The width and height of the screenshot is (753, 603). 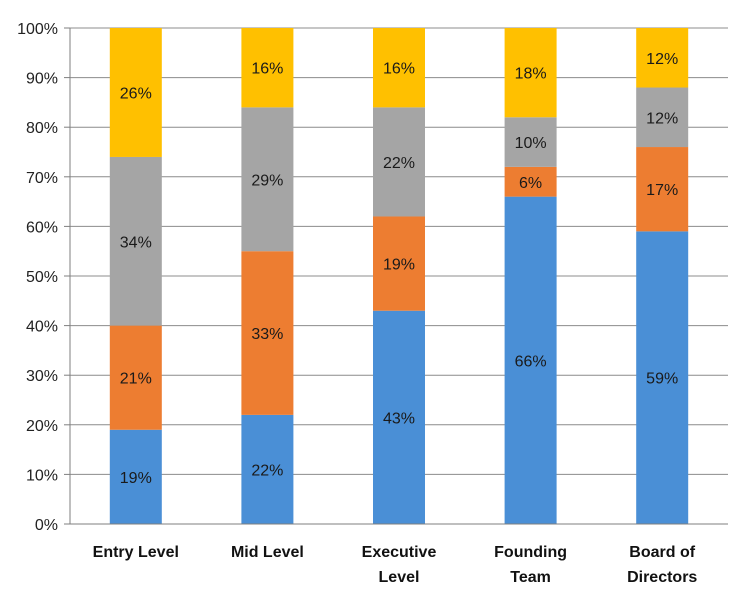 I want to click on data-label: 43%, so click(x=399, y=418).